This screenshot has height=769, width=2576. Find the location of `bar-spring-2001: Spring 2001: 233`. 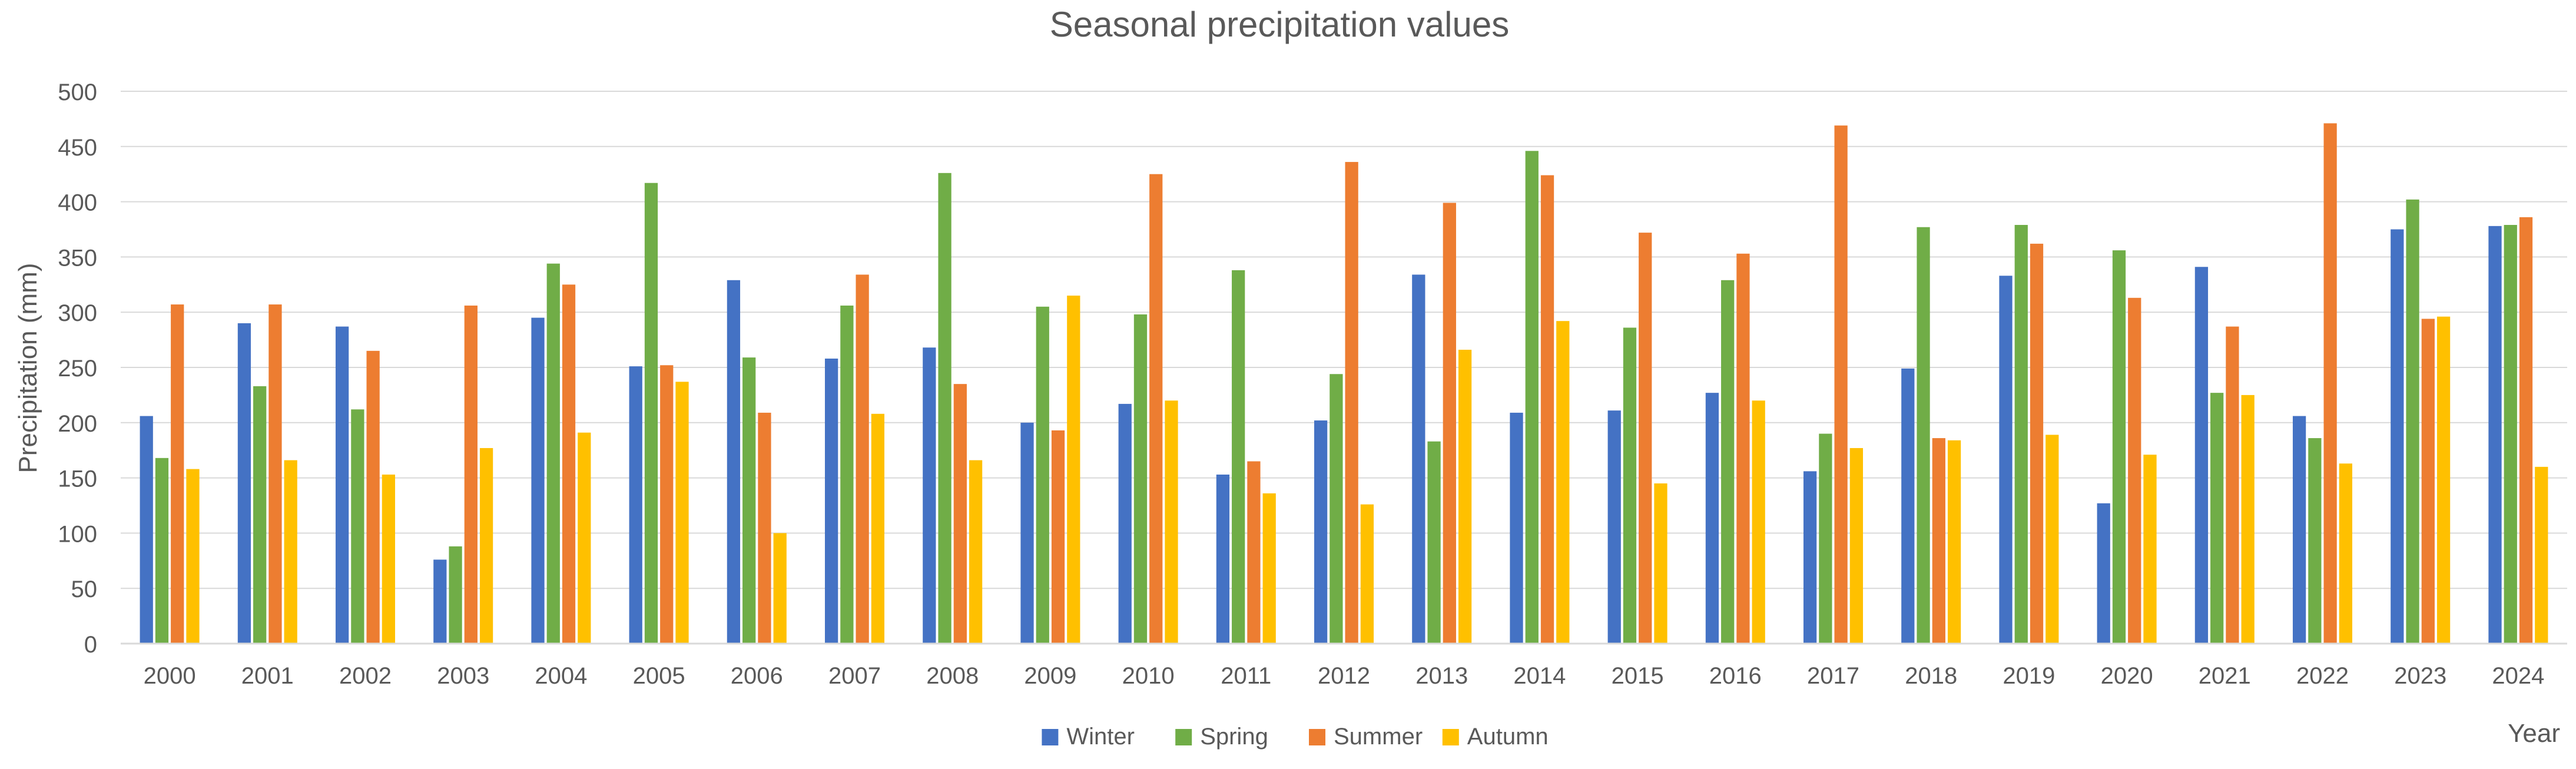

bar-spring-2001: Spring 2001: 233 is located at coordinates (260, 515).